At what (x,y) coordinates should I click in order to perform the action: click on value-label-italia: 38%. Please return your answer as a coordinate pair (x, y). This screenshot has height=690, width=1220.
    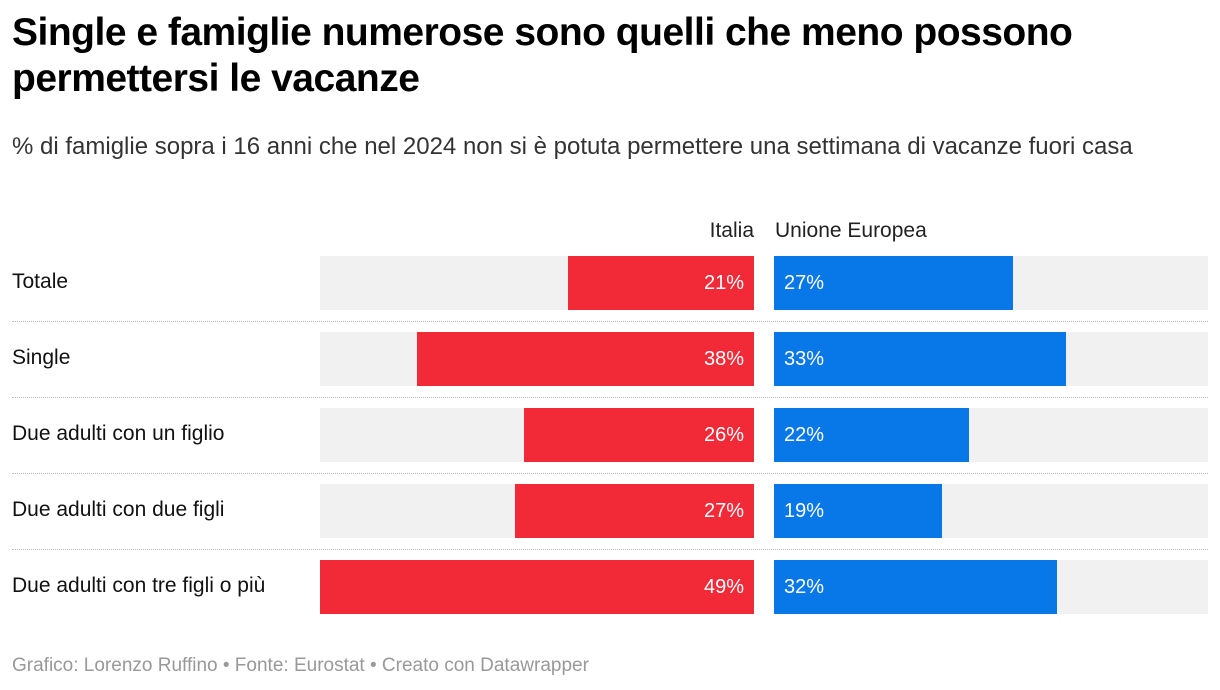
    Looking at the image, I should click on (723, 359).